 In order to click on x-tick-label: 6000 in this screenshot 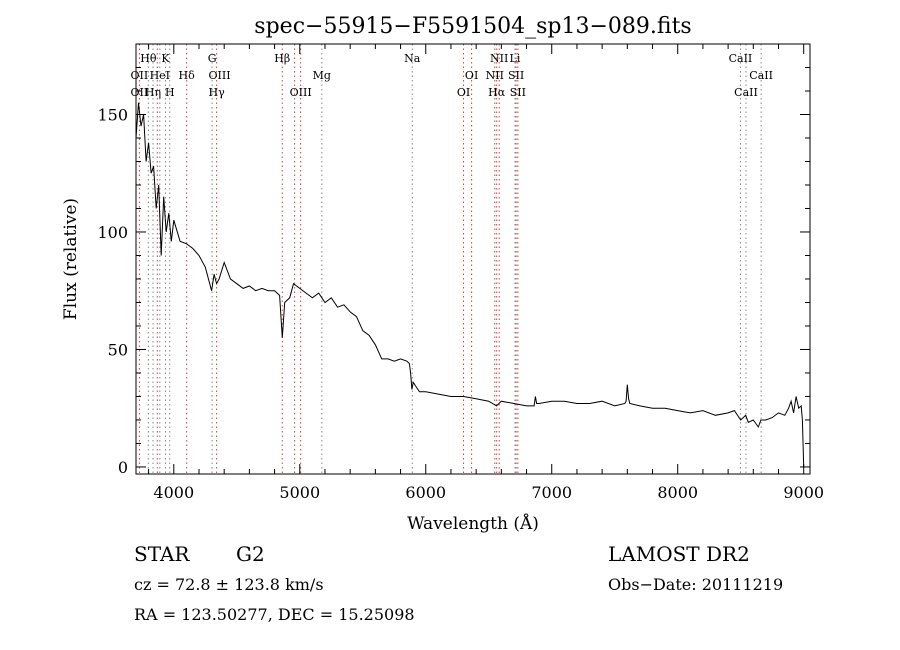, I will do `click(425, 492)`.